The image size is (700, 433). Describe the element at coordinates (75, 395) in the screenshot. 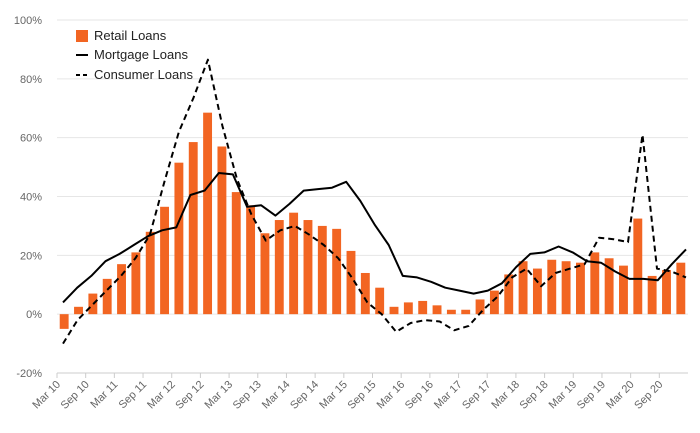

I see `x-tick-label: Sep 10` at that location.